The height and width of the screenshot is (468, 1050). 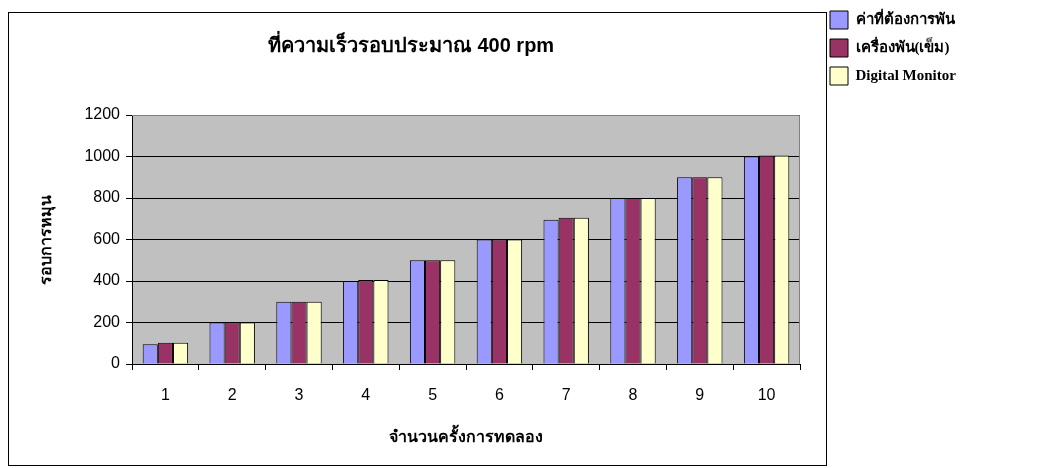 I want to click on x-tick-label: 7, so click(x=566, y=395).